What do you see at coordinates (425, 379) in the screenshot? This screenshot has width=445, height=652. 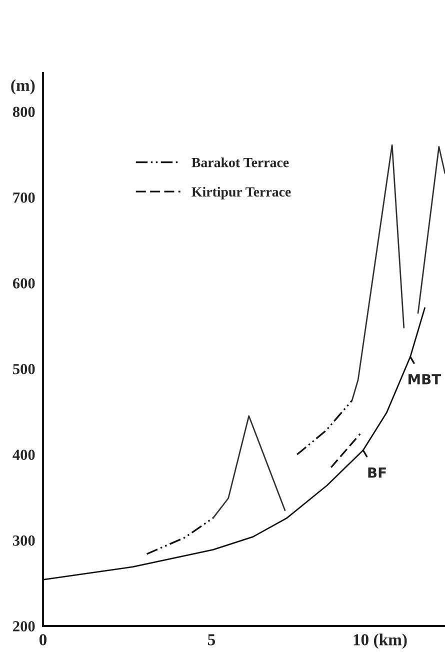 I see `annotation: MBT` at bounding box center [425, 379].